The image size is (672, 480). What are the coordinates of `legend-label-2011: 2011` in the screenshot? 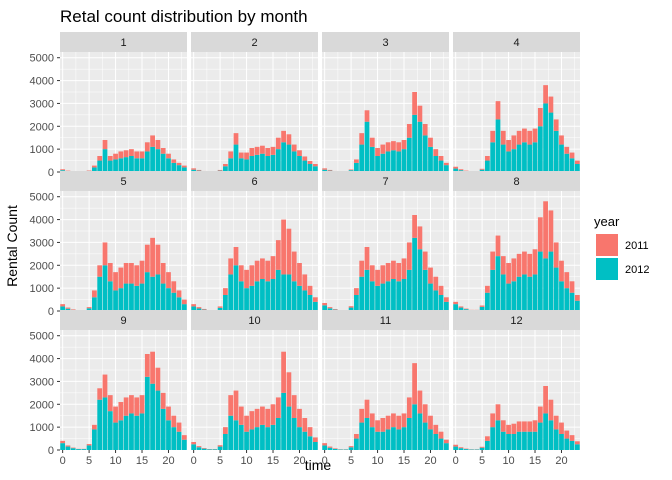 It's located at (637, 246).